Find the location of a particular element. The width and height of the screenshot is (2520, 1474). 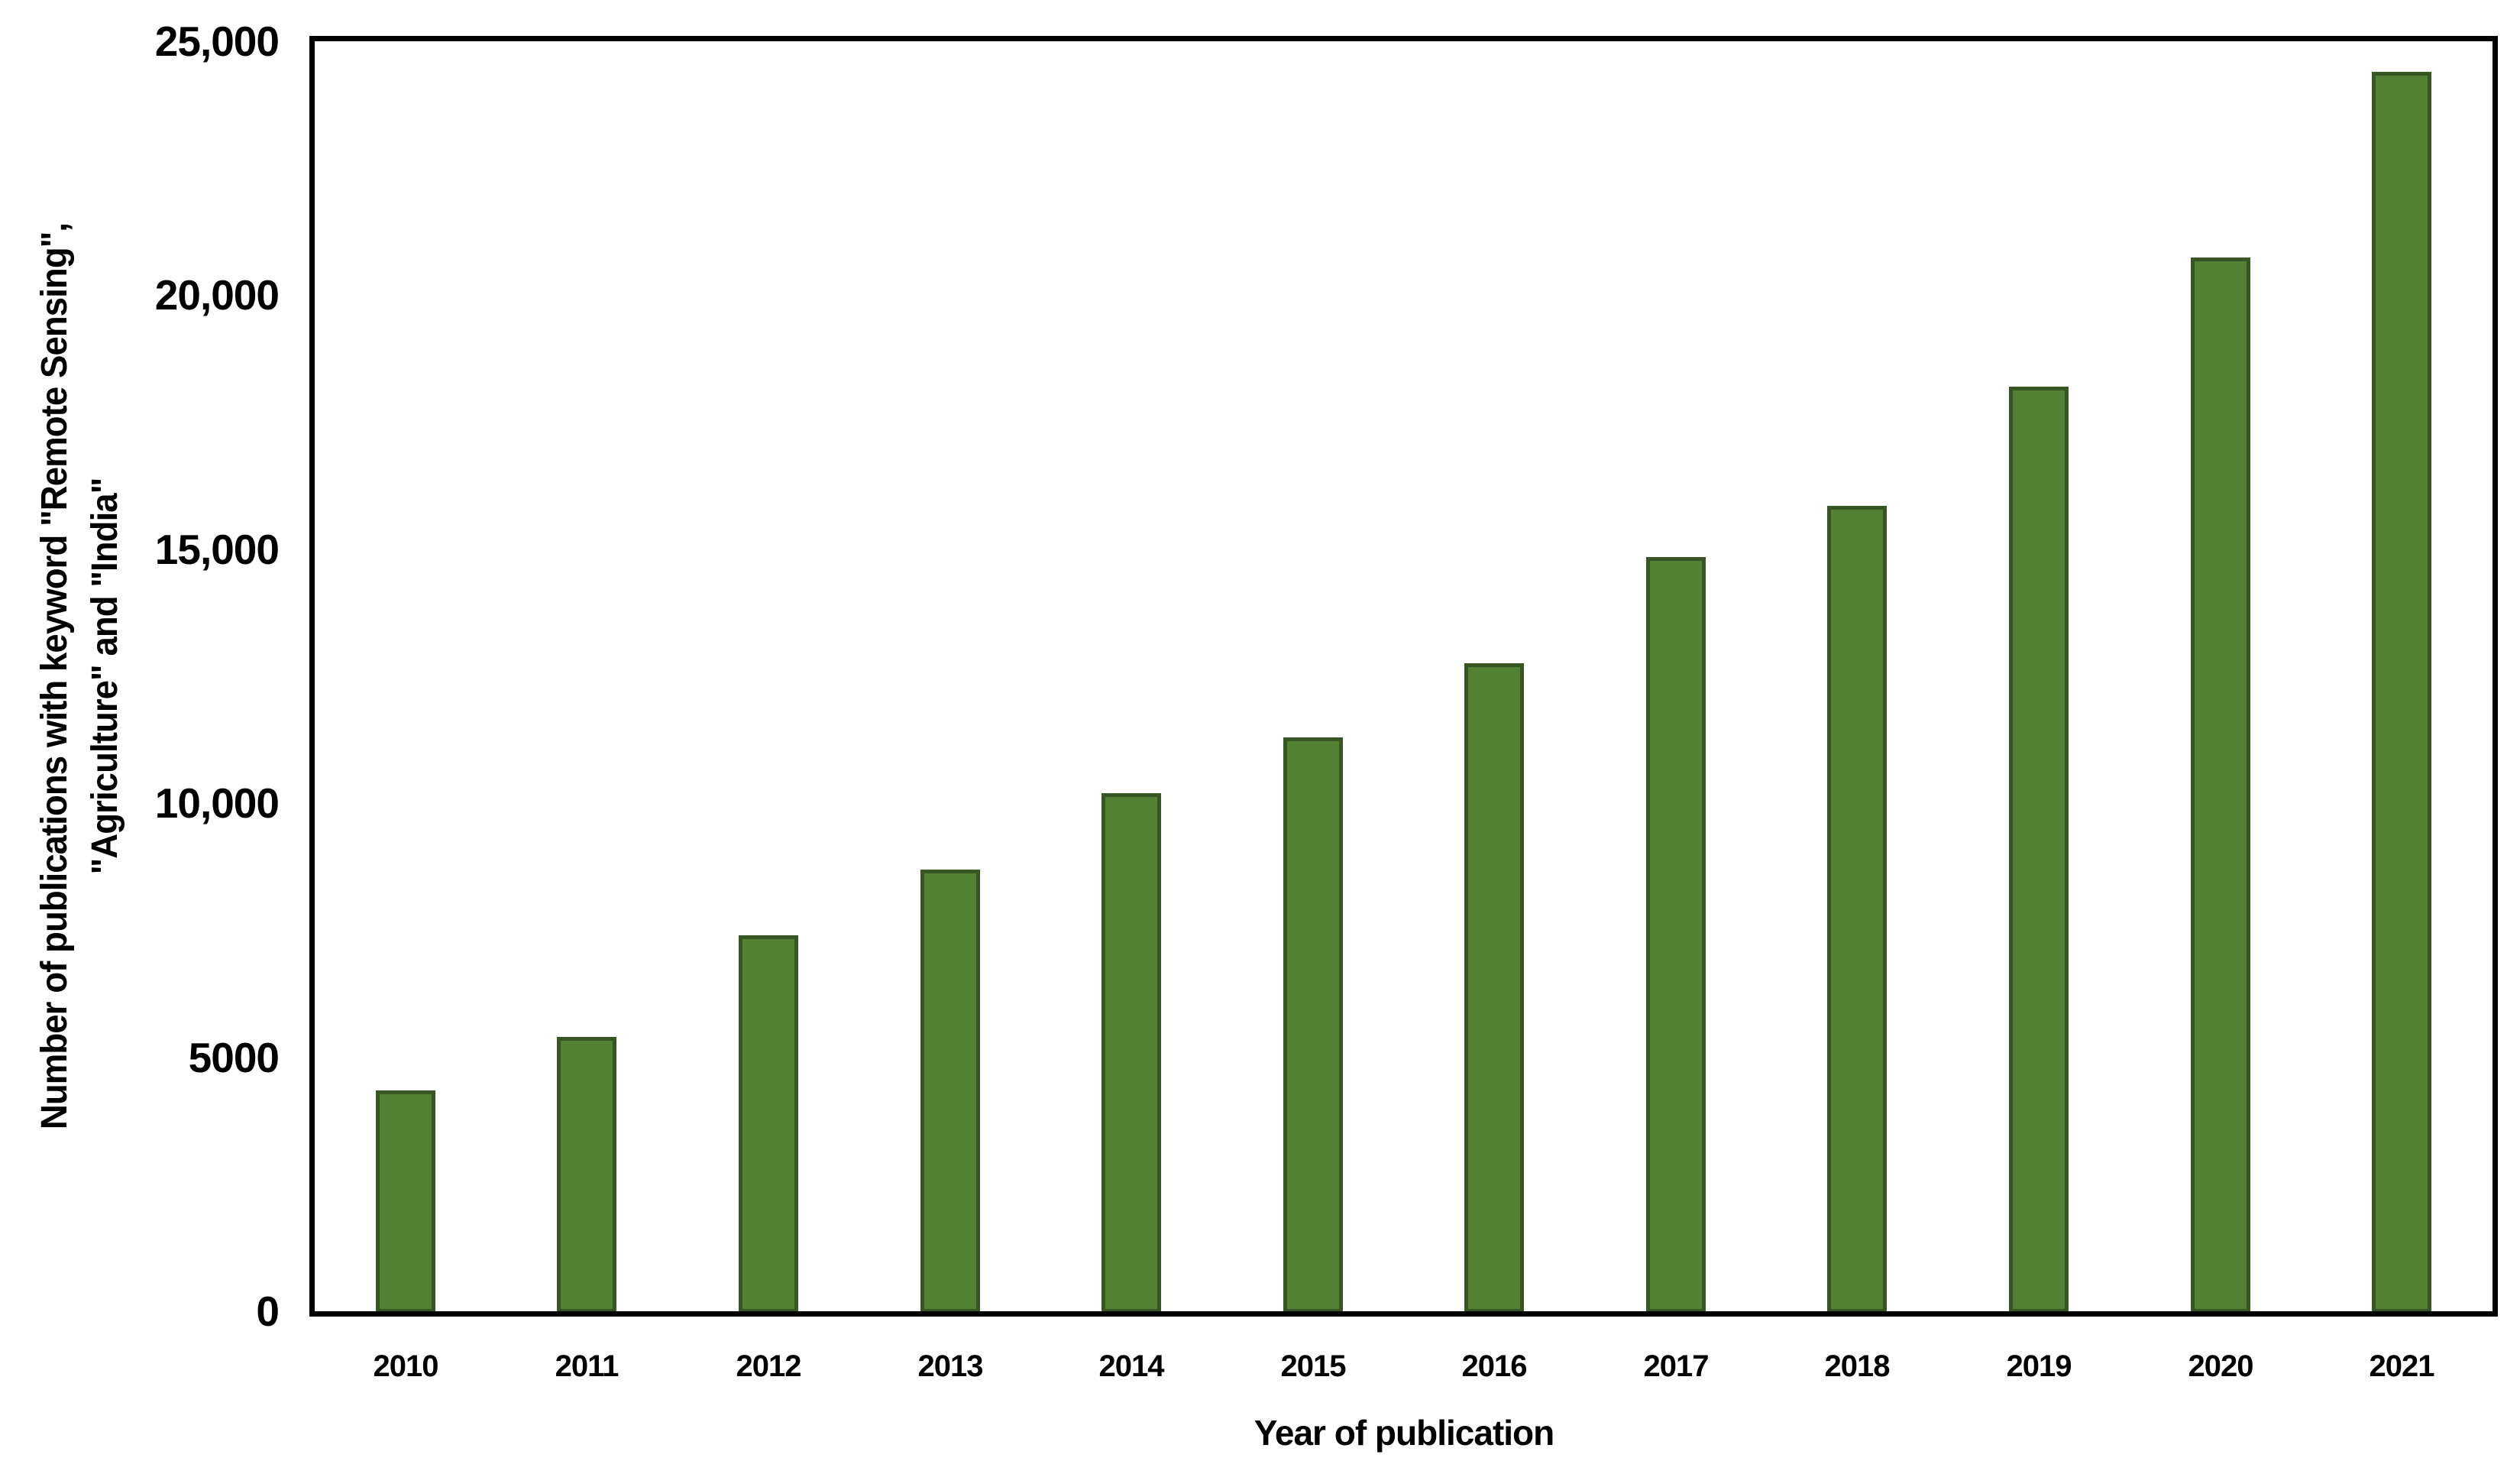

x-tick-label-2020: 2020 is located at coordinates (2221, 1366).